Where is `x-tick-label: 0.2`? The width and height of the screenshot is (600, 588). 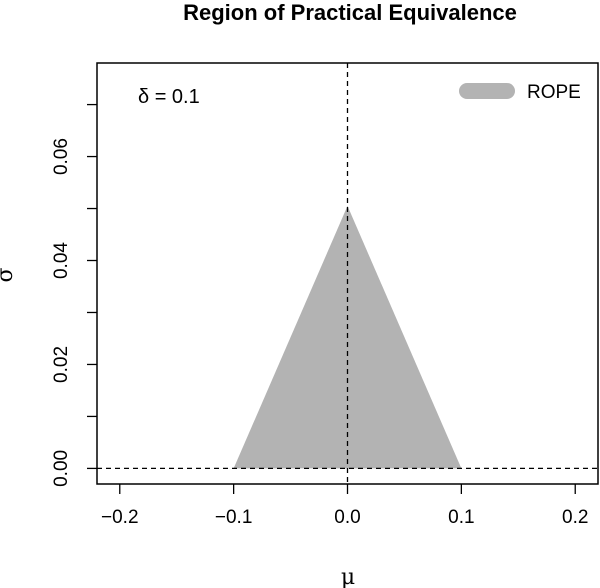 x-tick-label: 0.2 is located at coordinates (575, 517).